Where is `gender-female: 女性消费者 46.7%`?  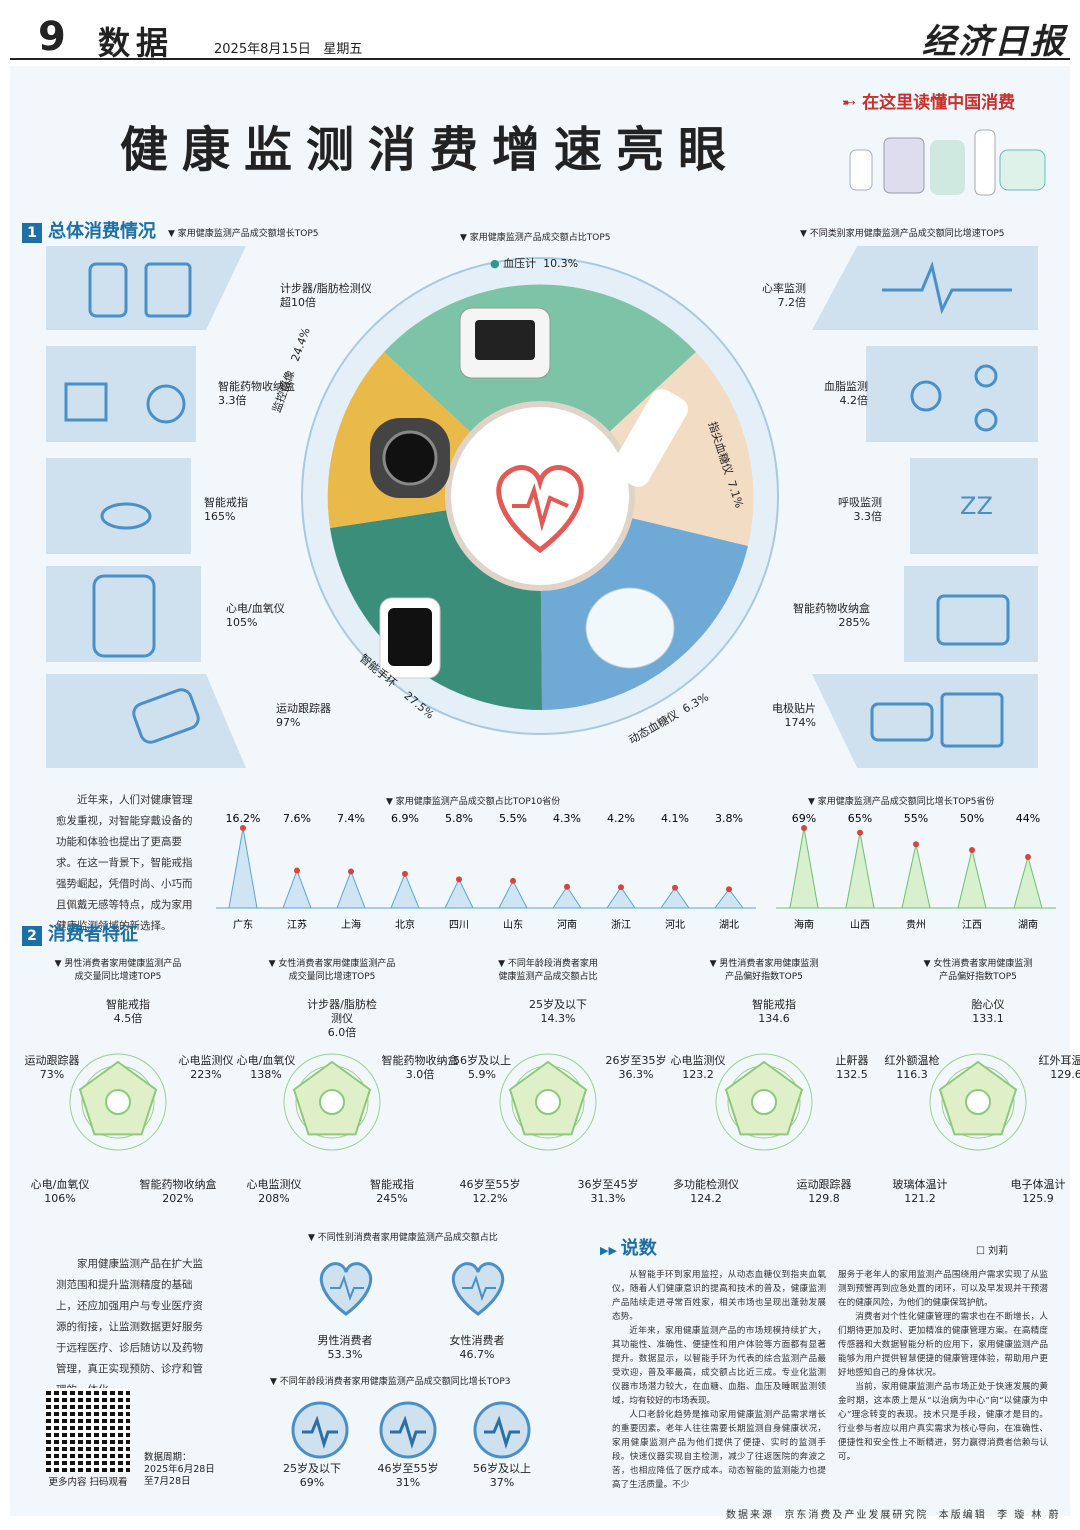
gender-female: 女性消费者 46.7% is located at coordinates (477, 1347).